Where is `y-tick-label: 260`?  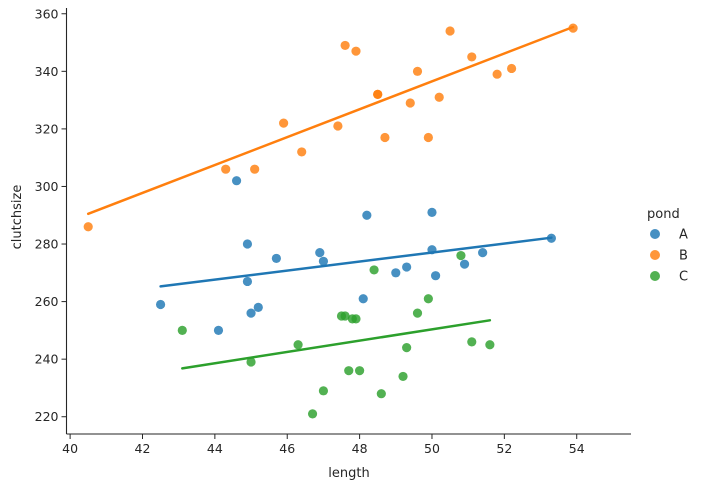
y-tick-label: 260 is located at coordinates (47, 301).